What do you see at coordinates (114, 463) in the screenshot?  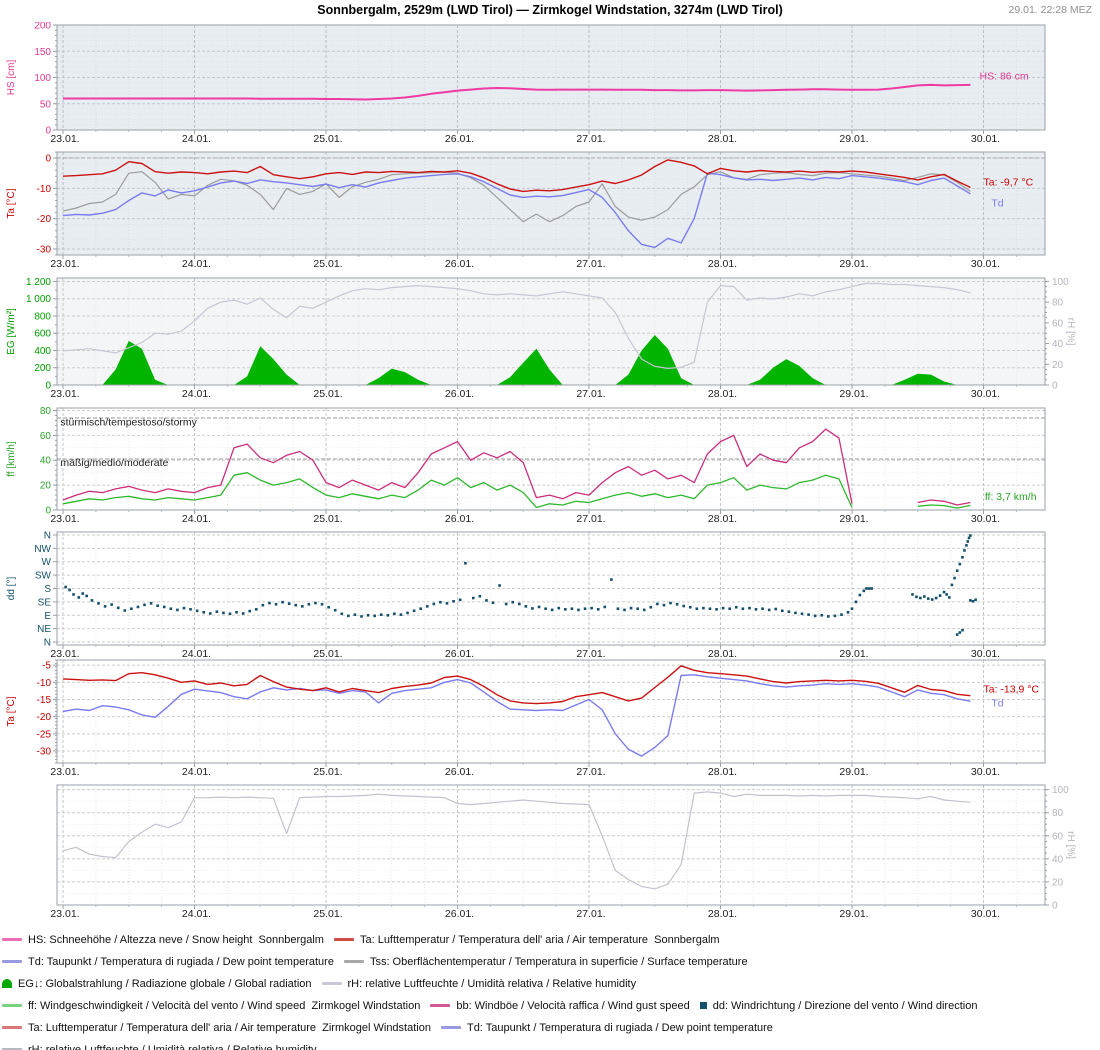 I see `chart-text: mäßig/medio/moderate` at bounding box center [114, 463].